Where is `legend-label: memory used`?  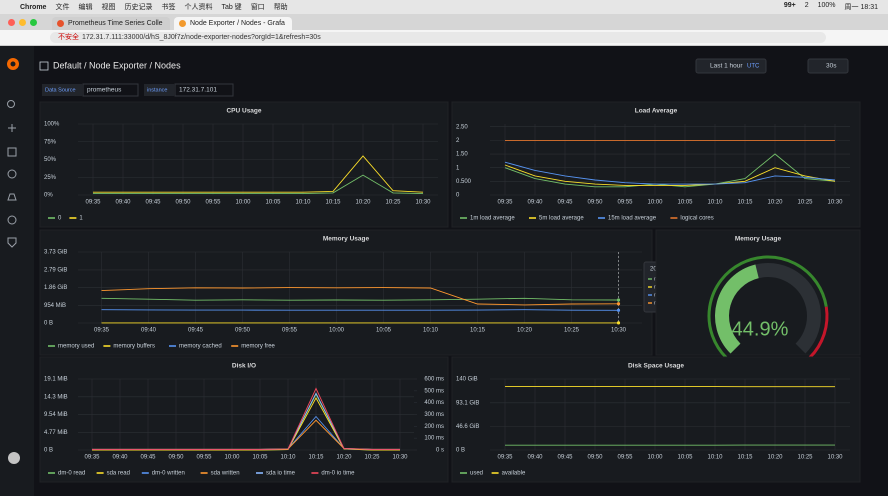 legend-label: memory used is located at coordinates (76, 347).